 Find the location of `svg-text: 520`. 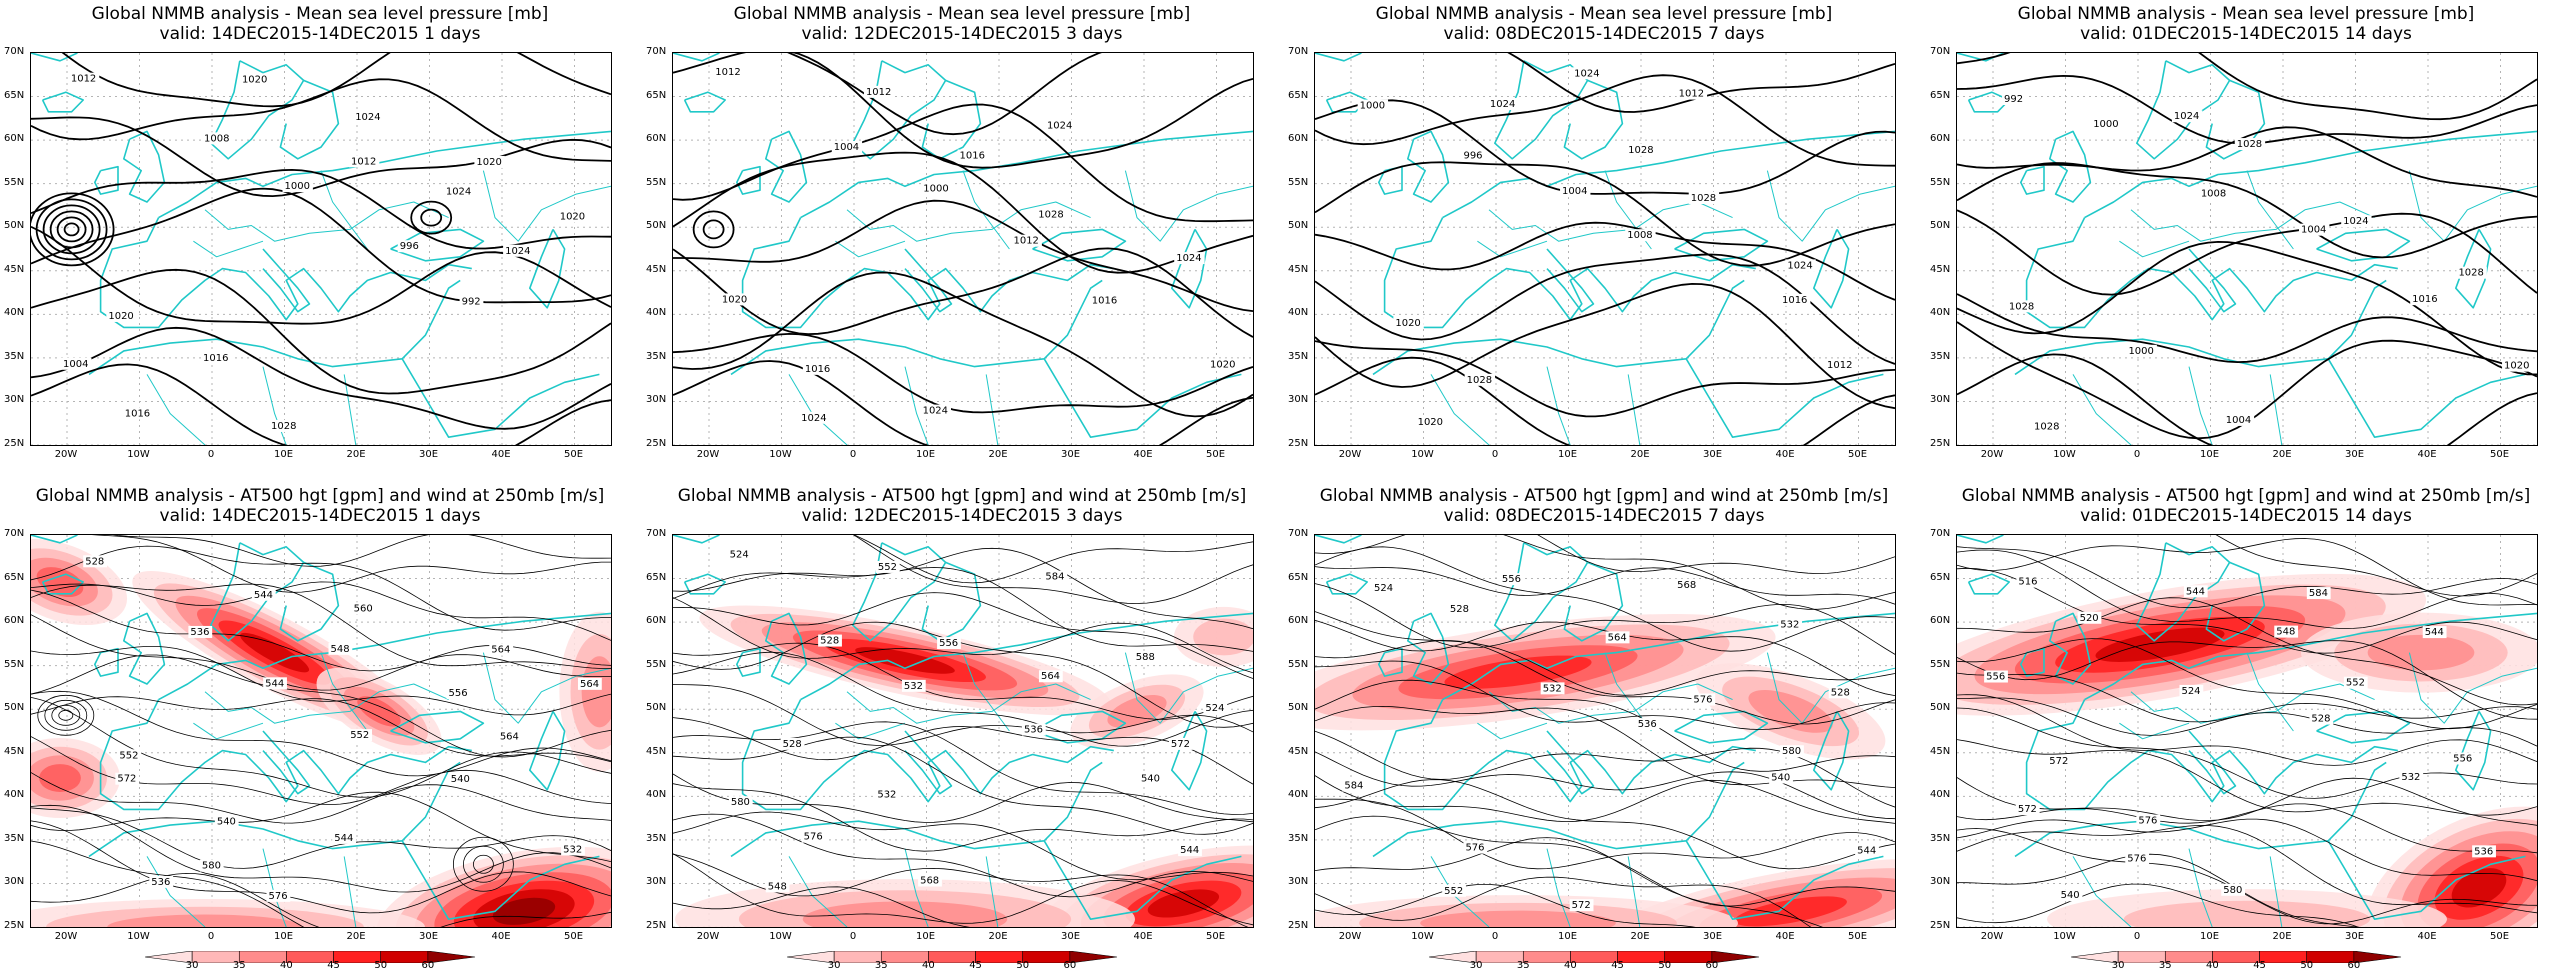

svg-text: 520 is located at coordinates (2089, 618).